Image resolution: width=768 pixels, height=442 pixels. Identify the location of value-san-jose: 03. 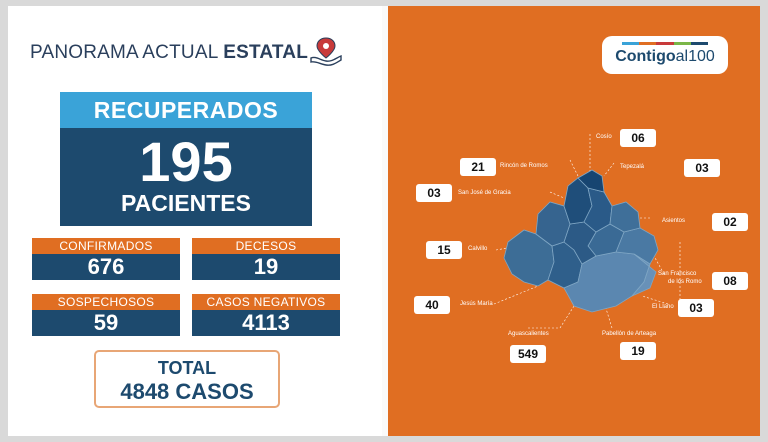
(434, 193).